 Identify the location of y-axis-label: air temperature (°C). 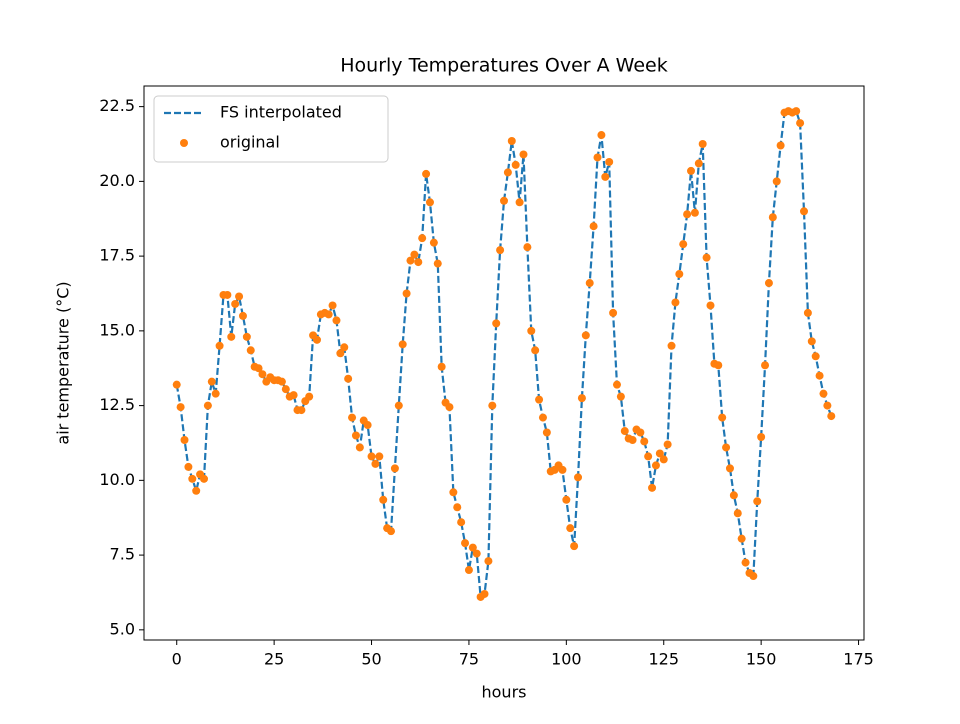
(63, 362).